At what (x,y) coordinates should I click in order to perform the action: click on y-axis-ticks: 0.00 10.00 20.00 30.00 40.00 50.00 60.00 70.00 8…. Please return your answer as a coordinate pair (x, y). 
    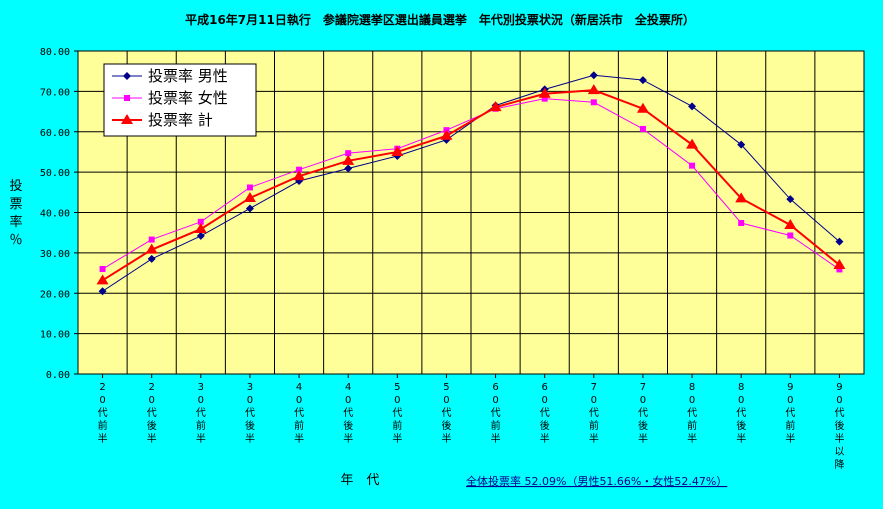
    Looking at the image, I should click on (59, 214).